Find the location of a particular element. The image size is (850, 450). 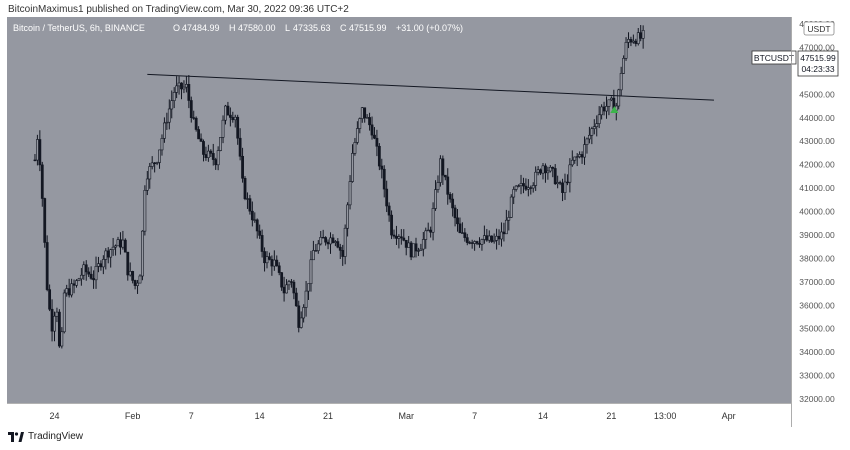

y-tick-label: 32000.00 is located at coordinates (817, 399).